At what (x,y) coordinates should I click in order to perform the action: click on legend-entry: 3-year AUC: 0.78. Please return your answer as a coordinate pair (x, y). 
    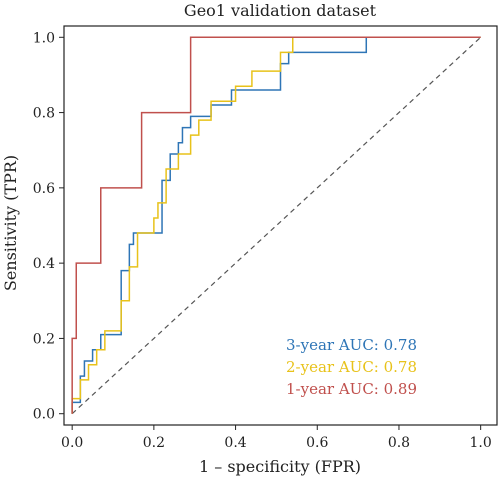
    Looking at the image, I should click on (351, 345).